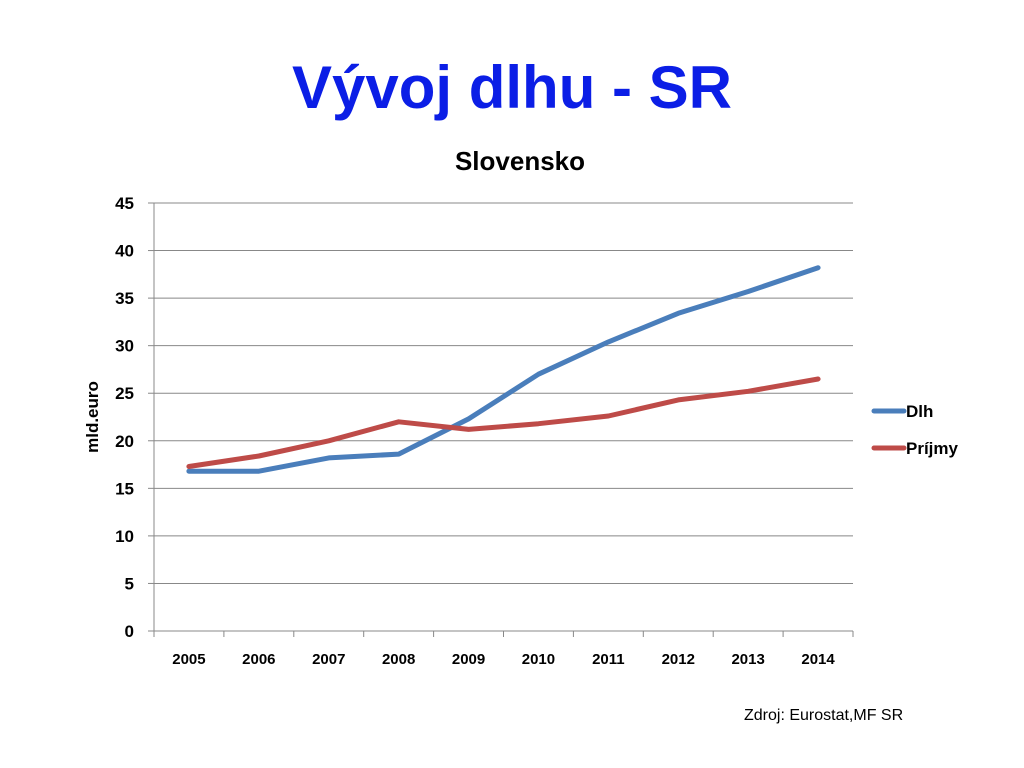 The image size is (1024, 768). Describe the element at coordinates (824, 715) in the screenshot. I see `source-note: Zdroj: Eurostat,MF SR` at that location.